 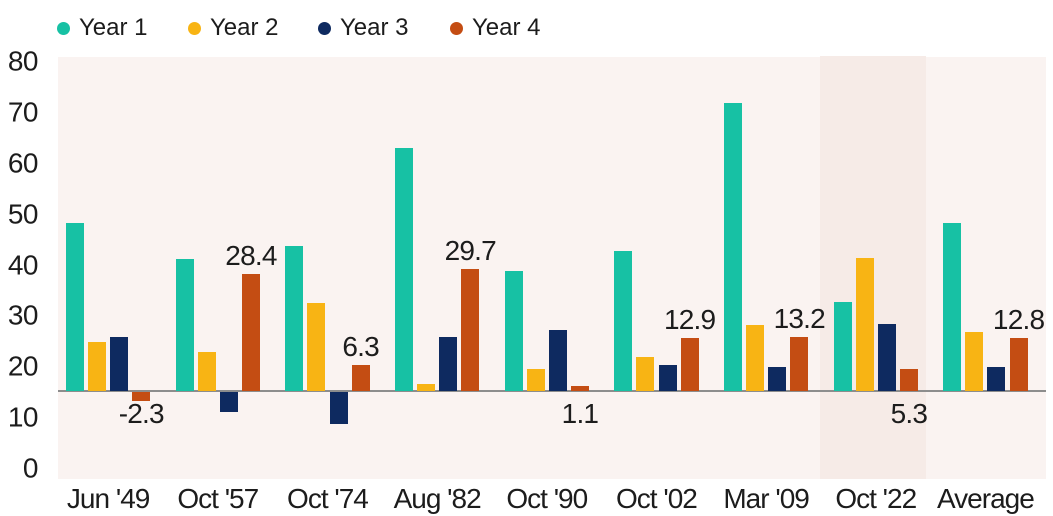 I want to click on zero-baseline, so click(x=552, y=391).